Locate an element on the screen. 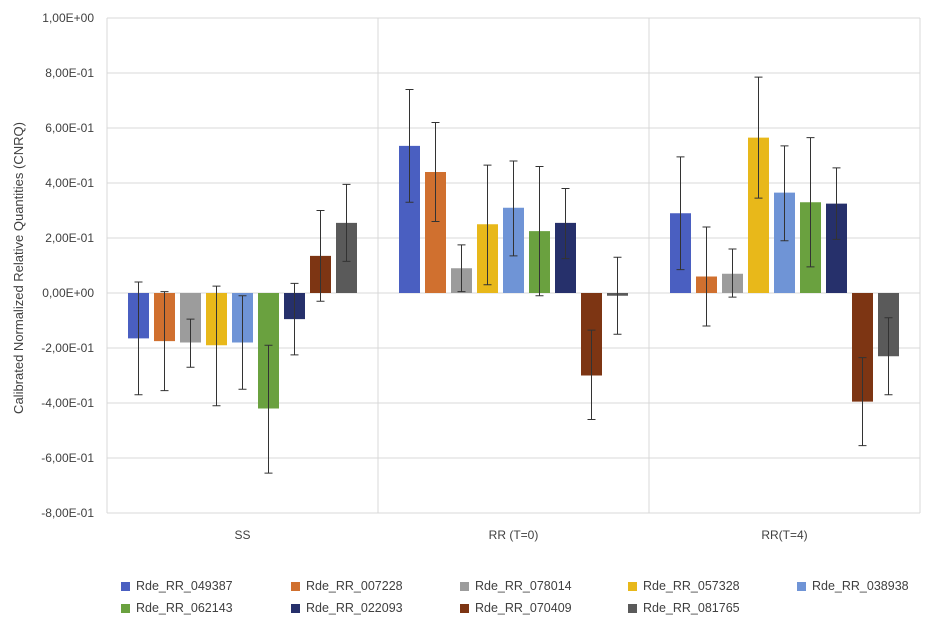 This screenshot has height=627, width=925. x-tick-label: SS is located at coordinates (242, 535).